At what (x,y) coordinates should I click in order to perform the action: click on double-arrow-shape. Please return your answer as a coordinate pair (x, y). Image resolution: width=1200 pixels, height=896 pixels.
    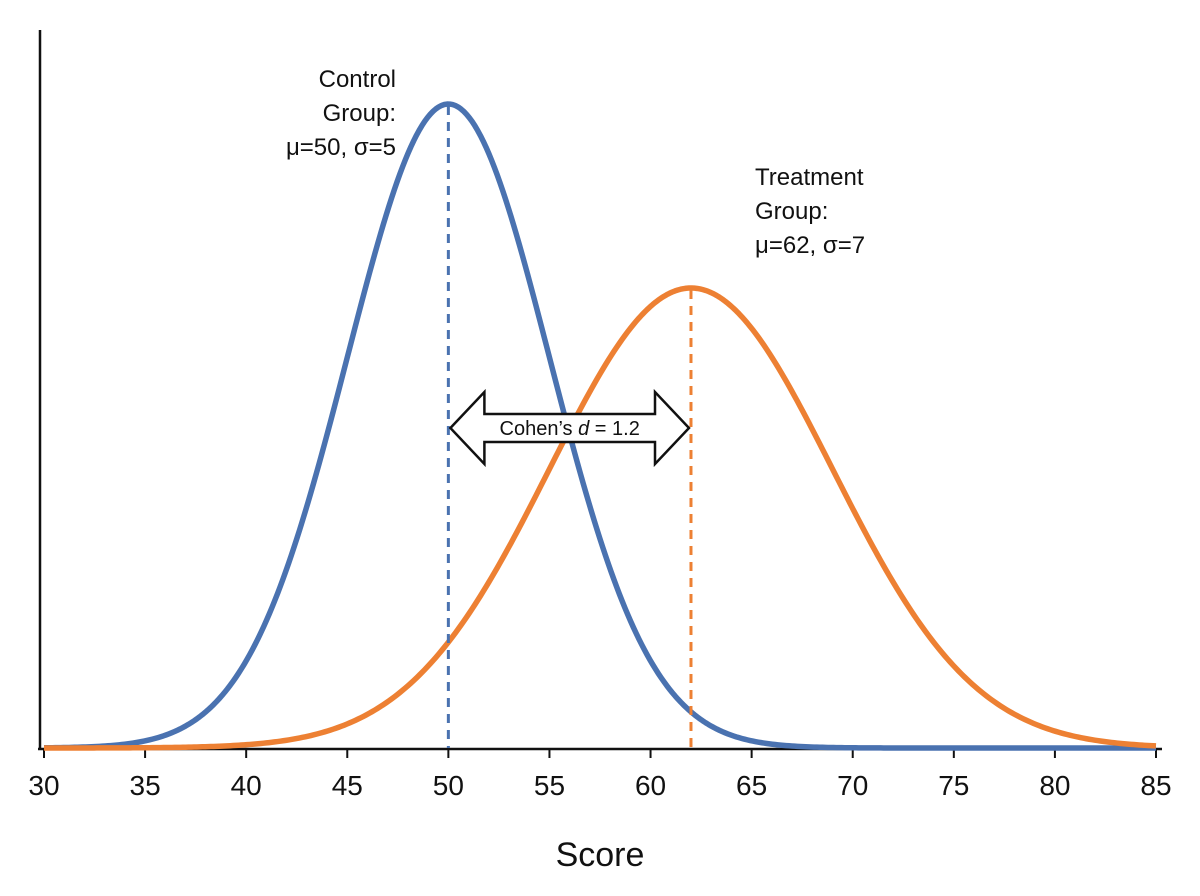
    Looking at the image, I should click on (569, 428).